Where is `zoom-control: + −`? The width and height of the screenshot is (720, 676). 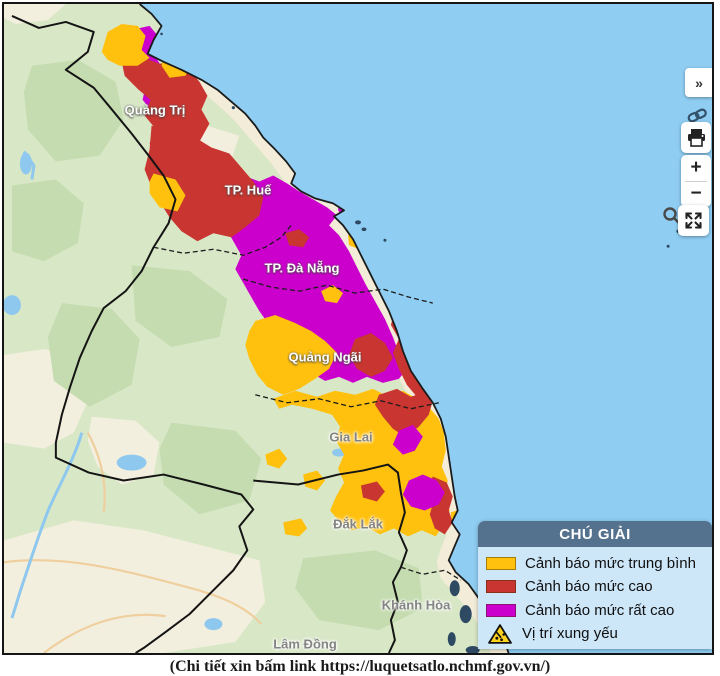 zoom-control: + − is located at coordinates (696, 181).